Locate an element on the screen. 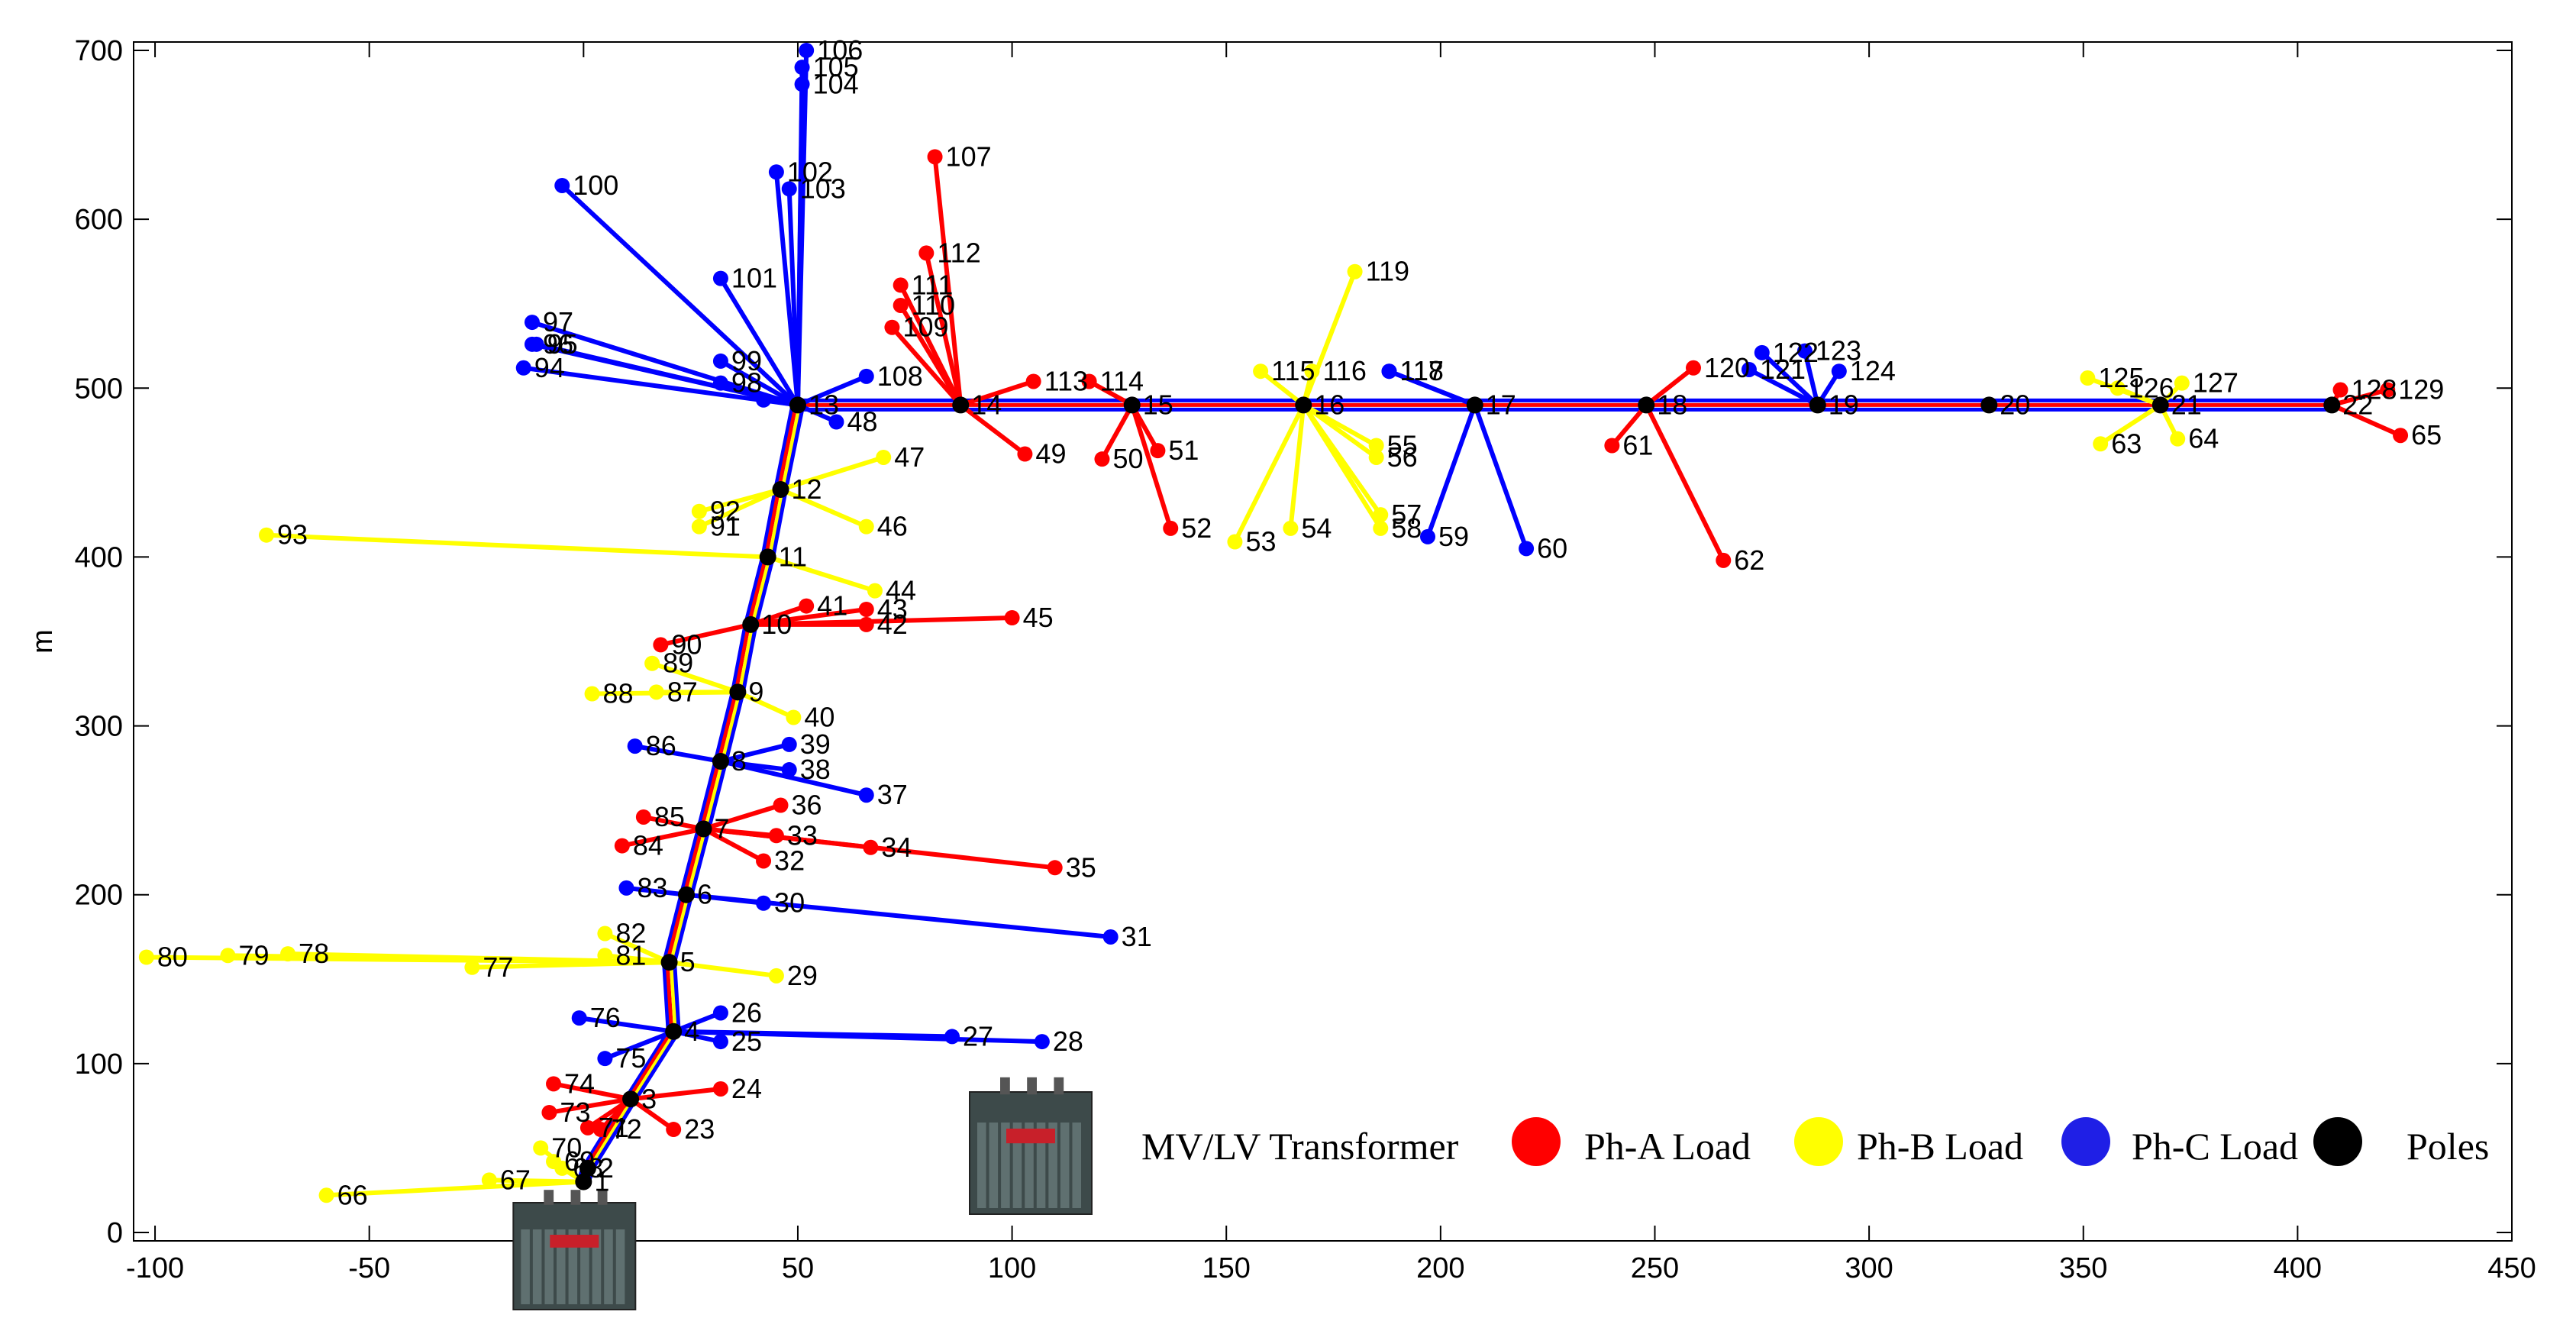 The width and height of the screenshot is (2576, 1318). load-label: 53 is located at coordinates (1260, 542).